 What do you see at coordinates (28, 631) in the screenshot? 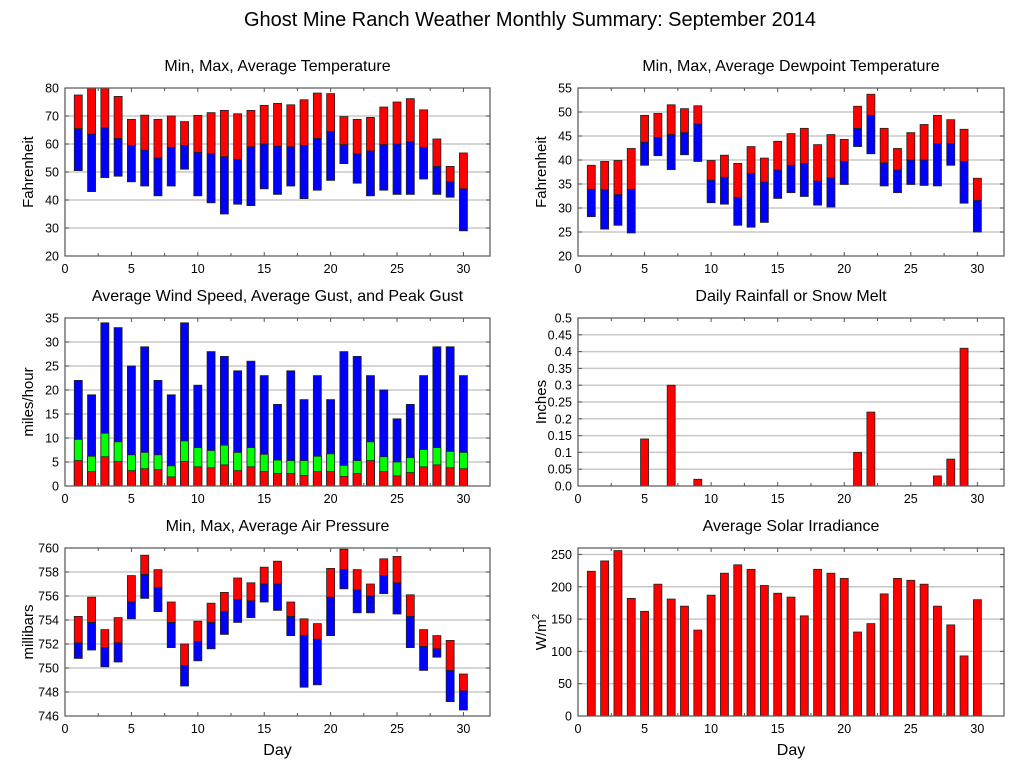
I see `y-axis-label: millibars` at bounding box center [28, 631].